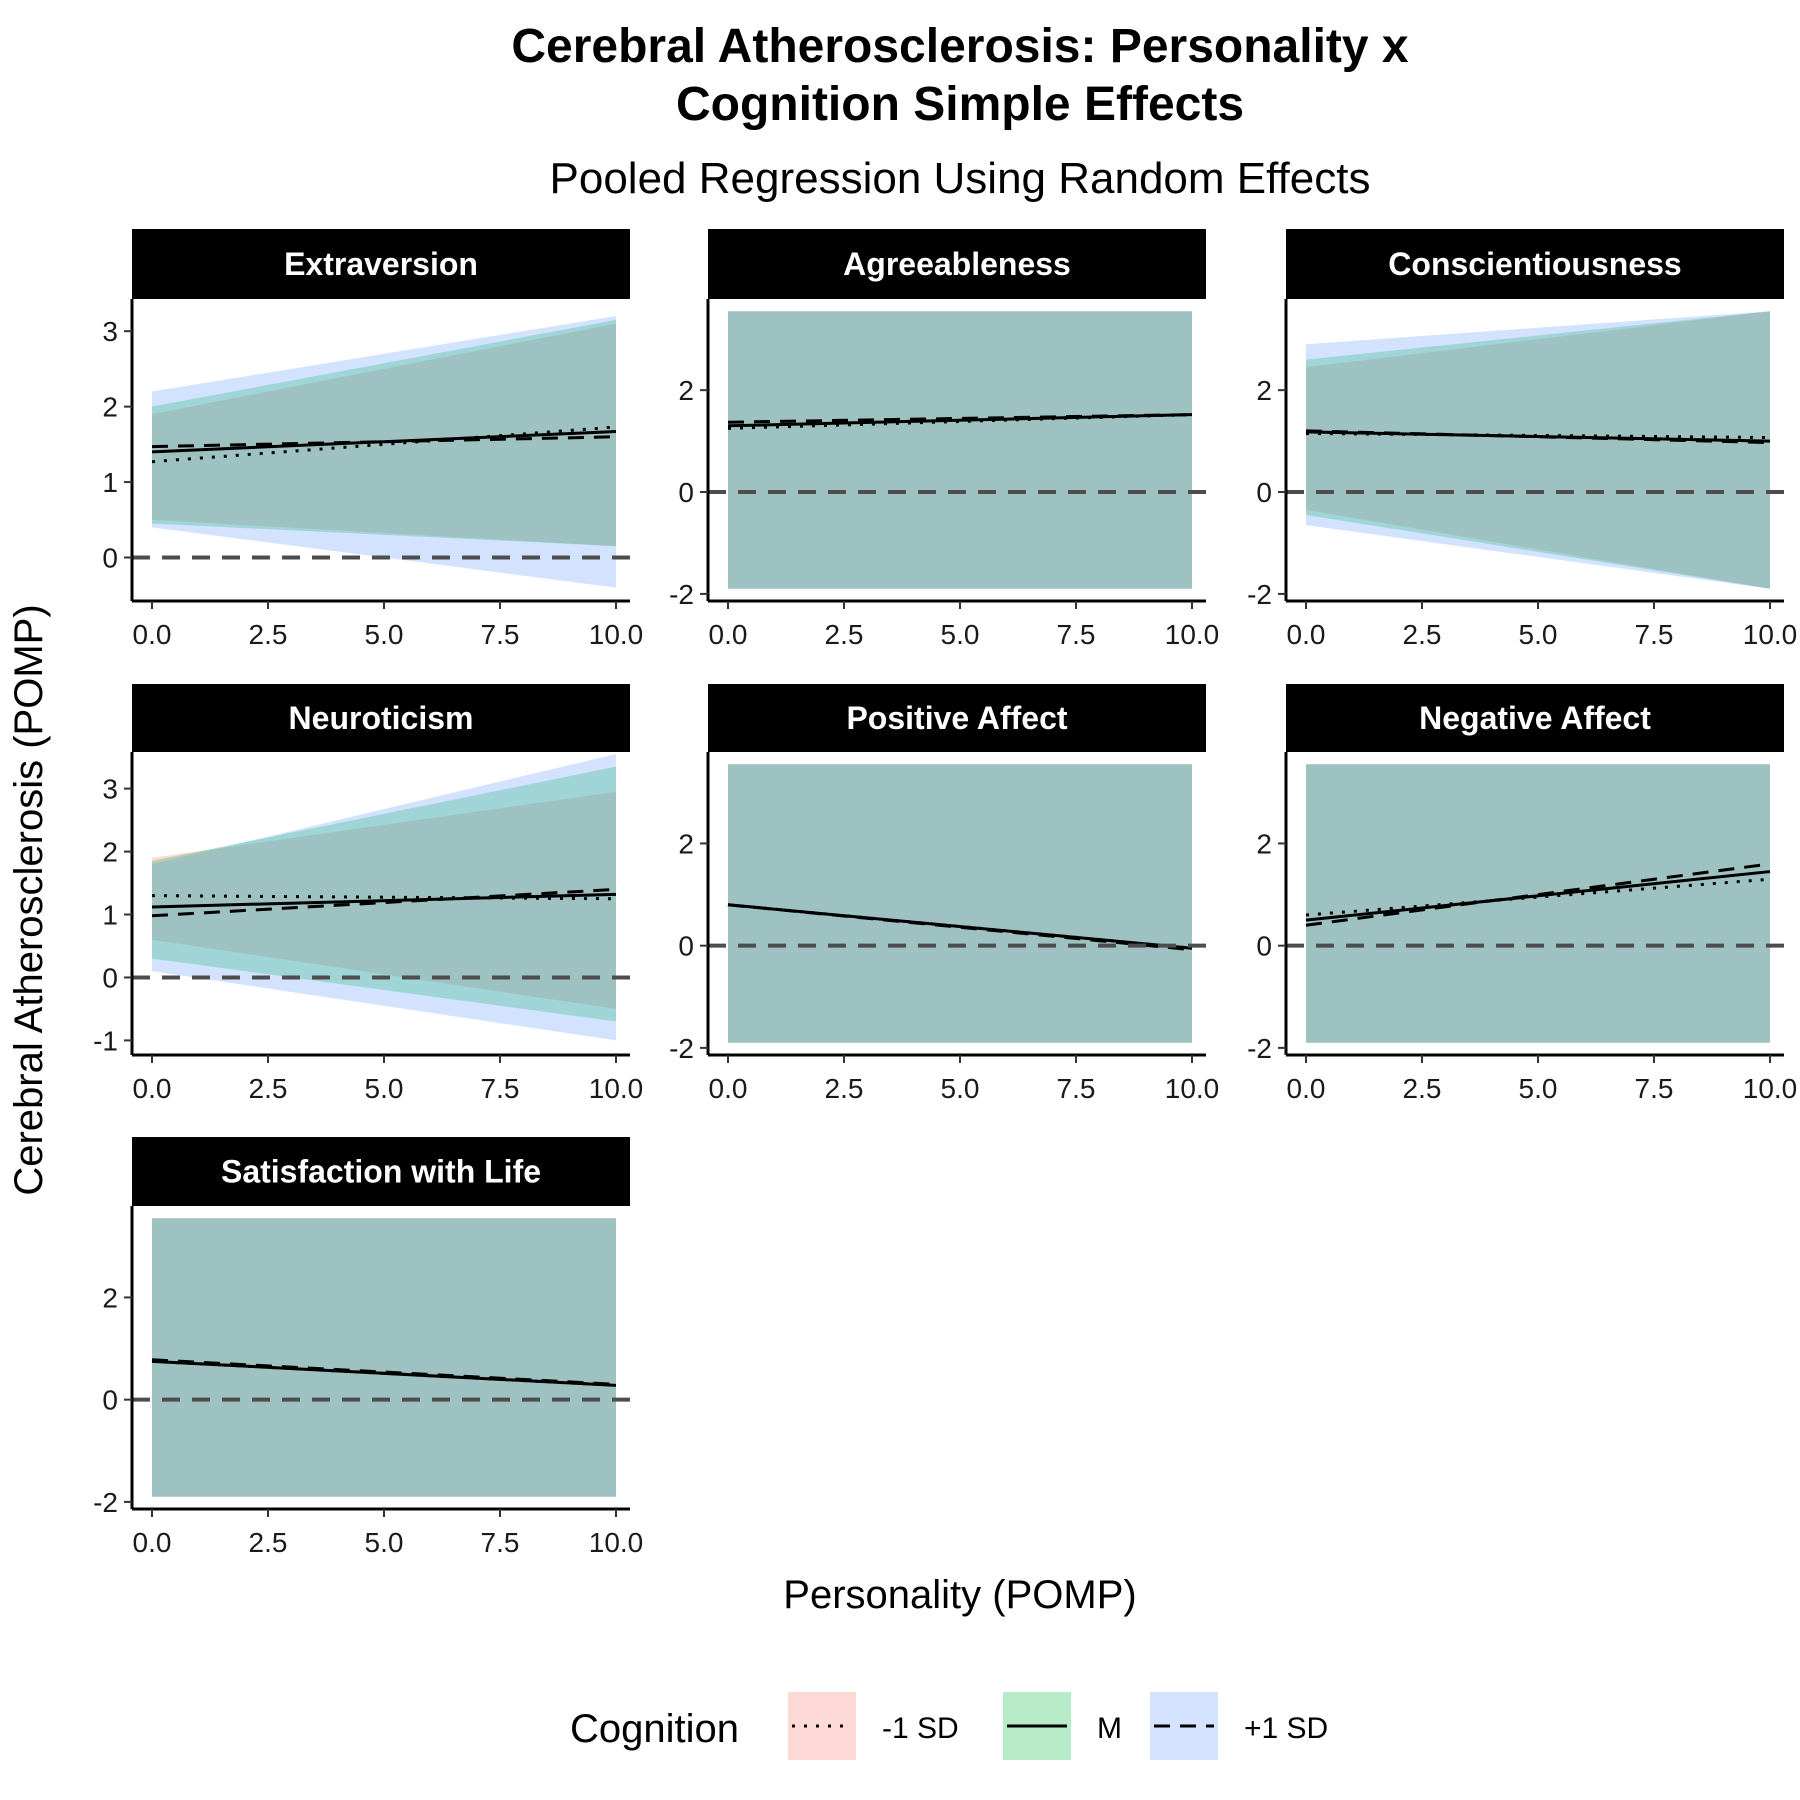 Image resolution: width=1800 pixels, height=1800 pixels. Describe the element at coordinates (960, 178) in the screenshot. I see `chart-subtitle: Pooled Regression Using Random Effects` at that location.